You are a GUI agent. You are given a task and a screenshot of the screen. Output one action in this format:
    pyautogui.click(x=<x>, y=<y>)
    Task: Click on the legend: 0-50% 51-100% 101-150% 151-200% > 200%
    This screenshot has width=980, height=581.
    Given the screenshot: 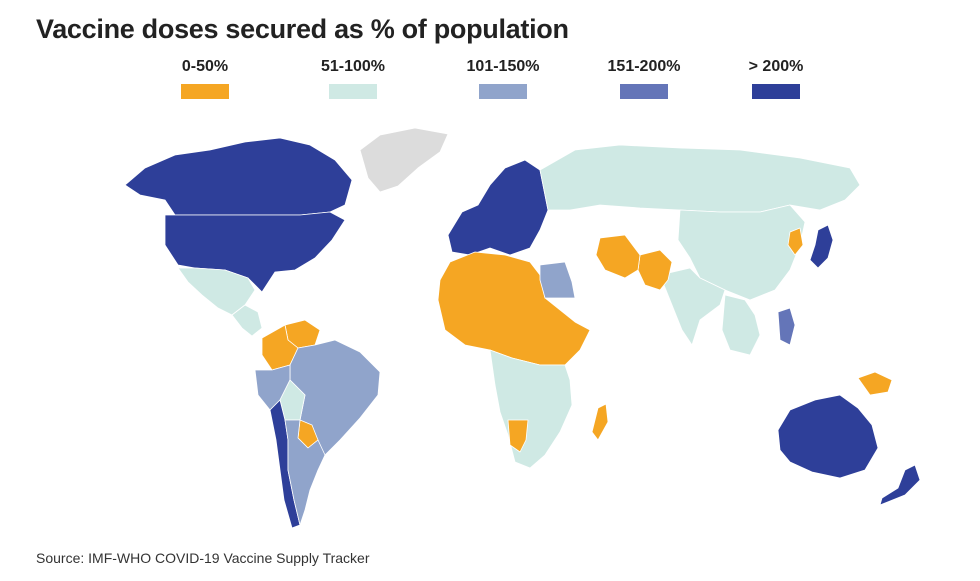 What is the action you would take?
    pyautogui.click(x=490, y=81)
    